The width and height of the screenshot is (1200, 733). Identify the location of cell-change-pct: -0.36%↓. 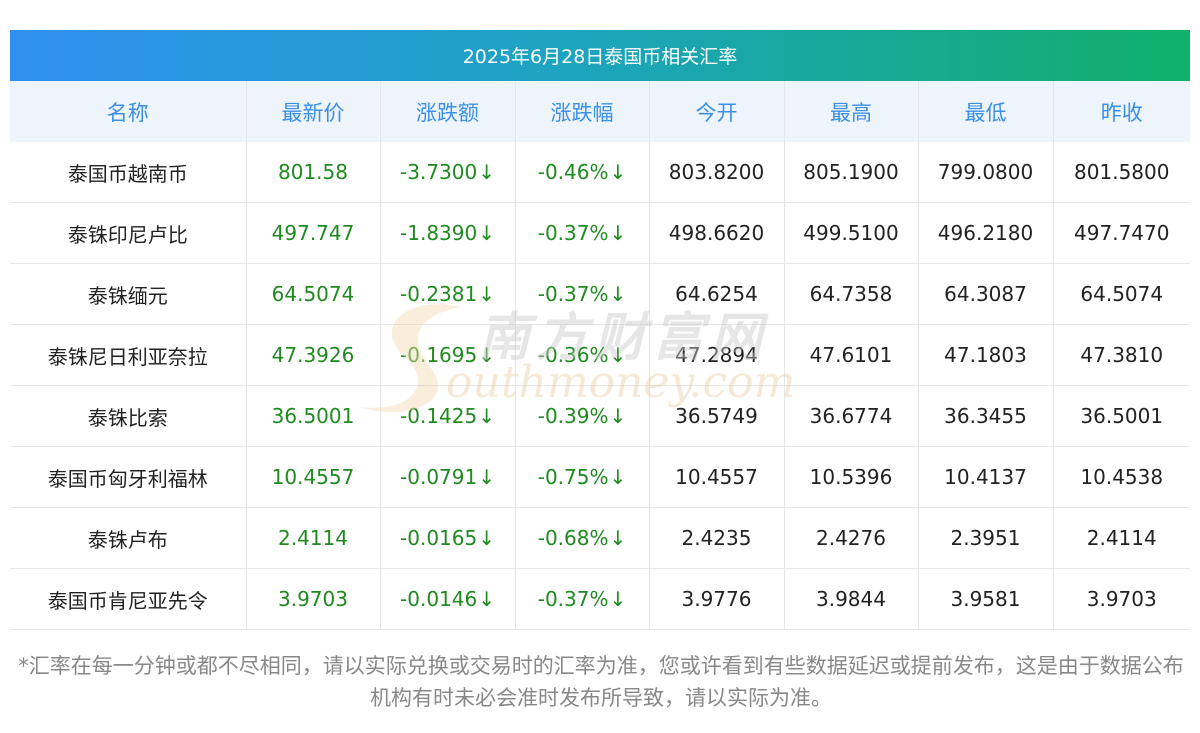
(582, 355).